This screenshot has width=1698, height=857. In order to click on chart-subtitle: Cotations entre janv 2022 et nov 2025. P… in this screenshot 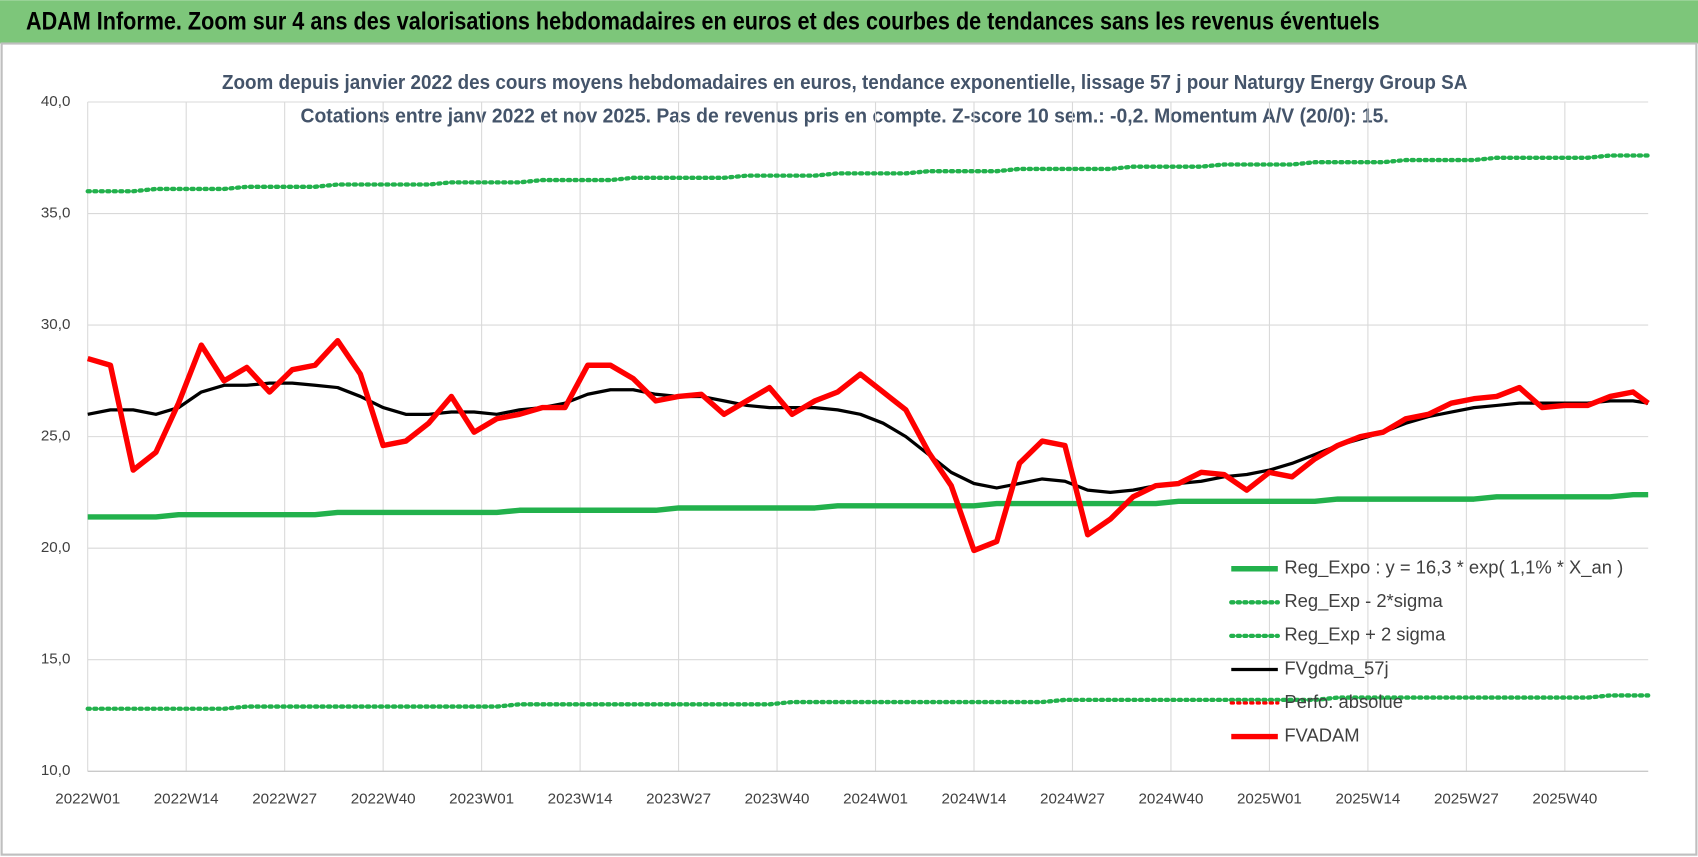, I will do `click(845, 116)`.